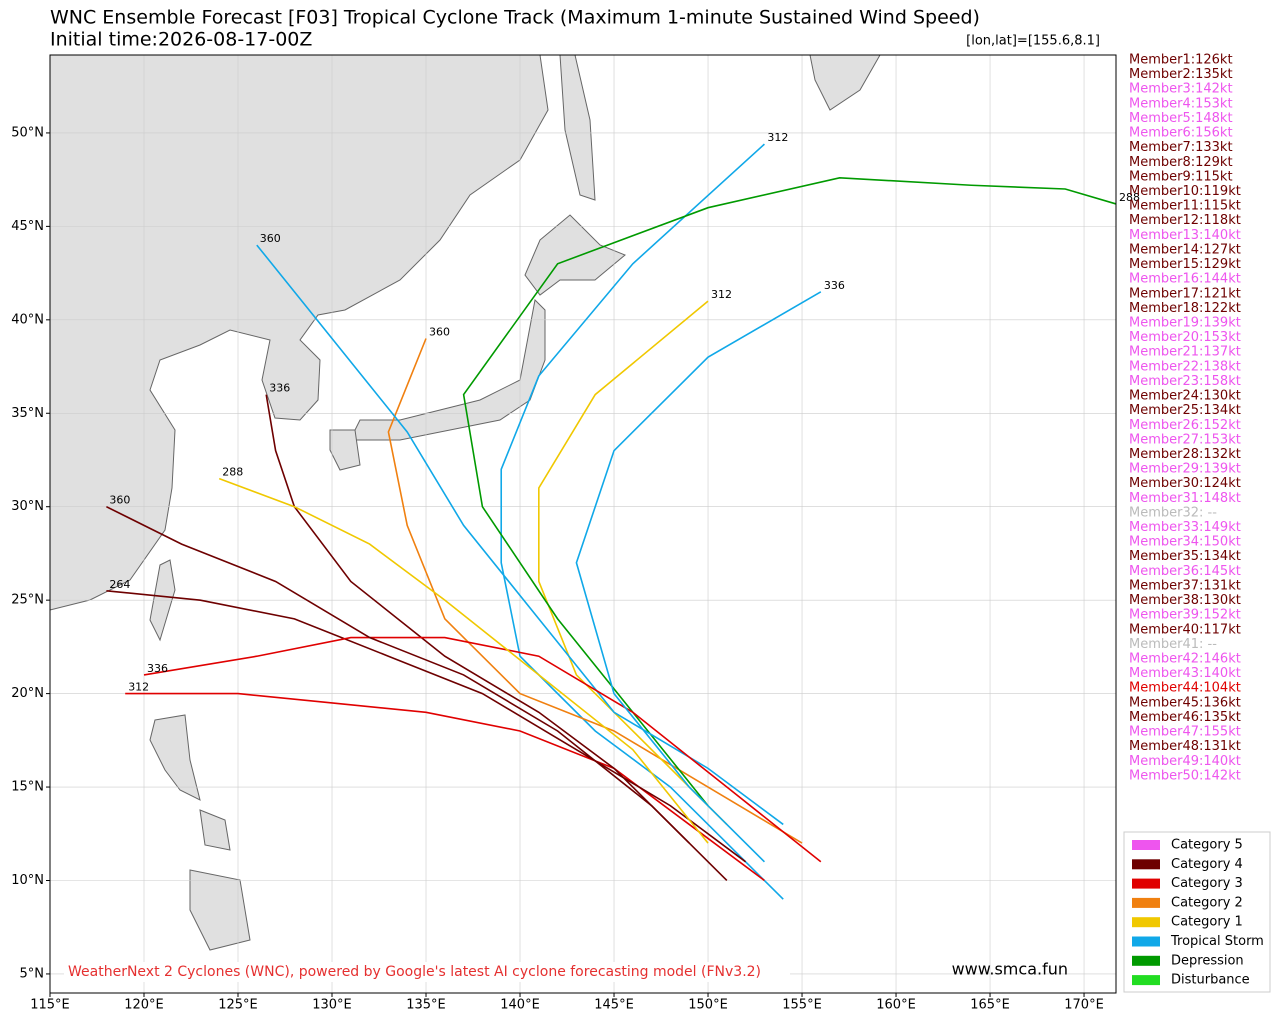 This screenshot has height=1026, width=1280. What do you see at coordinates (1185, 293) in the screenshot?
I see `member-label: Member17:121kt` at bounding box center [1185, 293].